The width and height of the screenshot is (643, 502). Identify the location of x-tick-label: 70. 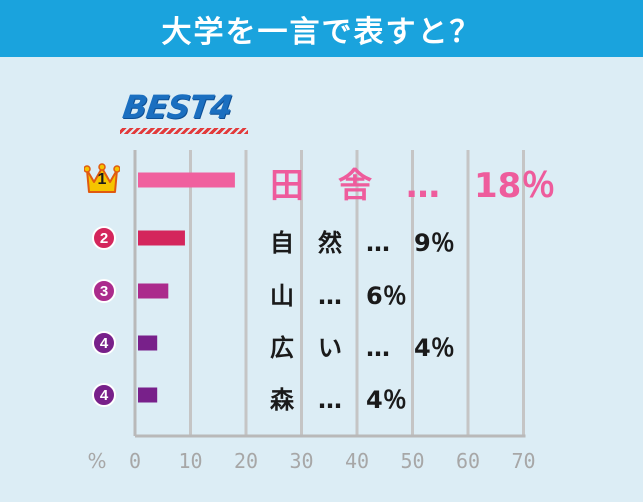
(523, 461).